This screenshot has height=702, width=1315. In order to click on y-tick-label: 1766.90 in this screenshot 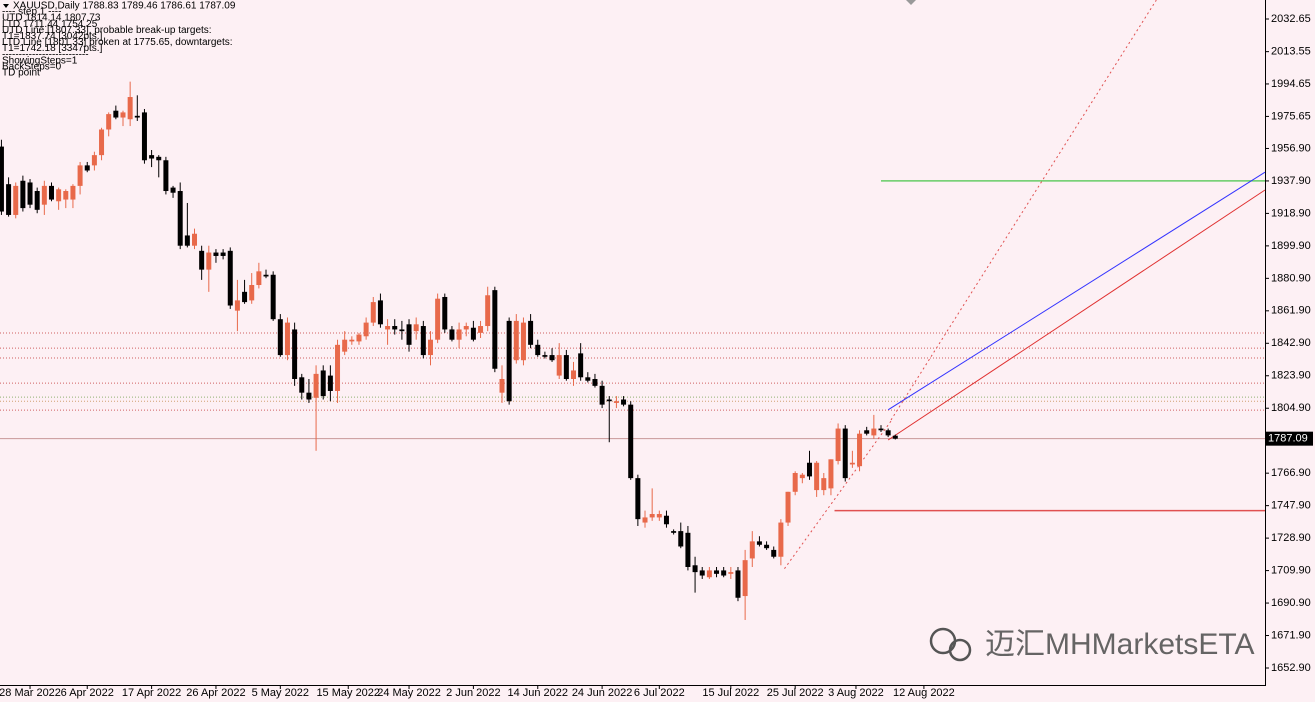, I will do `click(1291, 473)`.